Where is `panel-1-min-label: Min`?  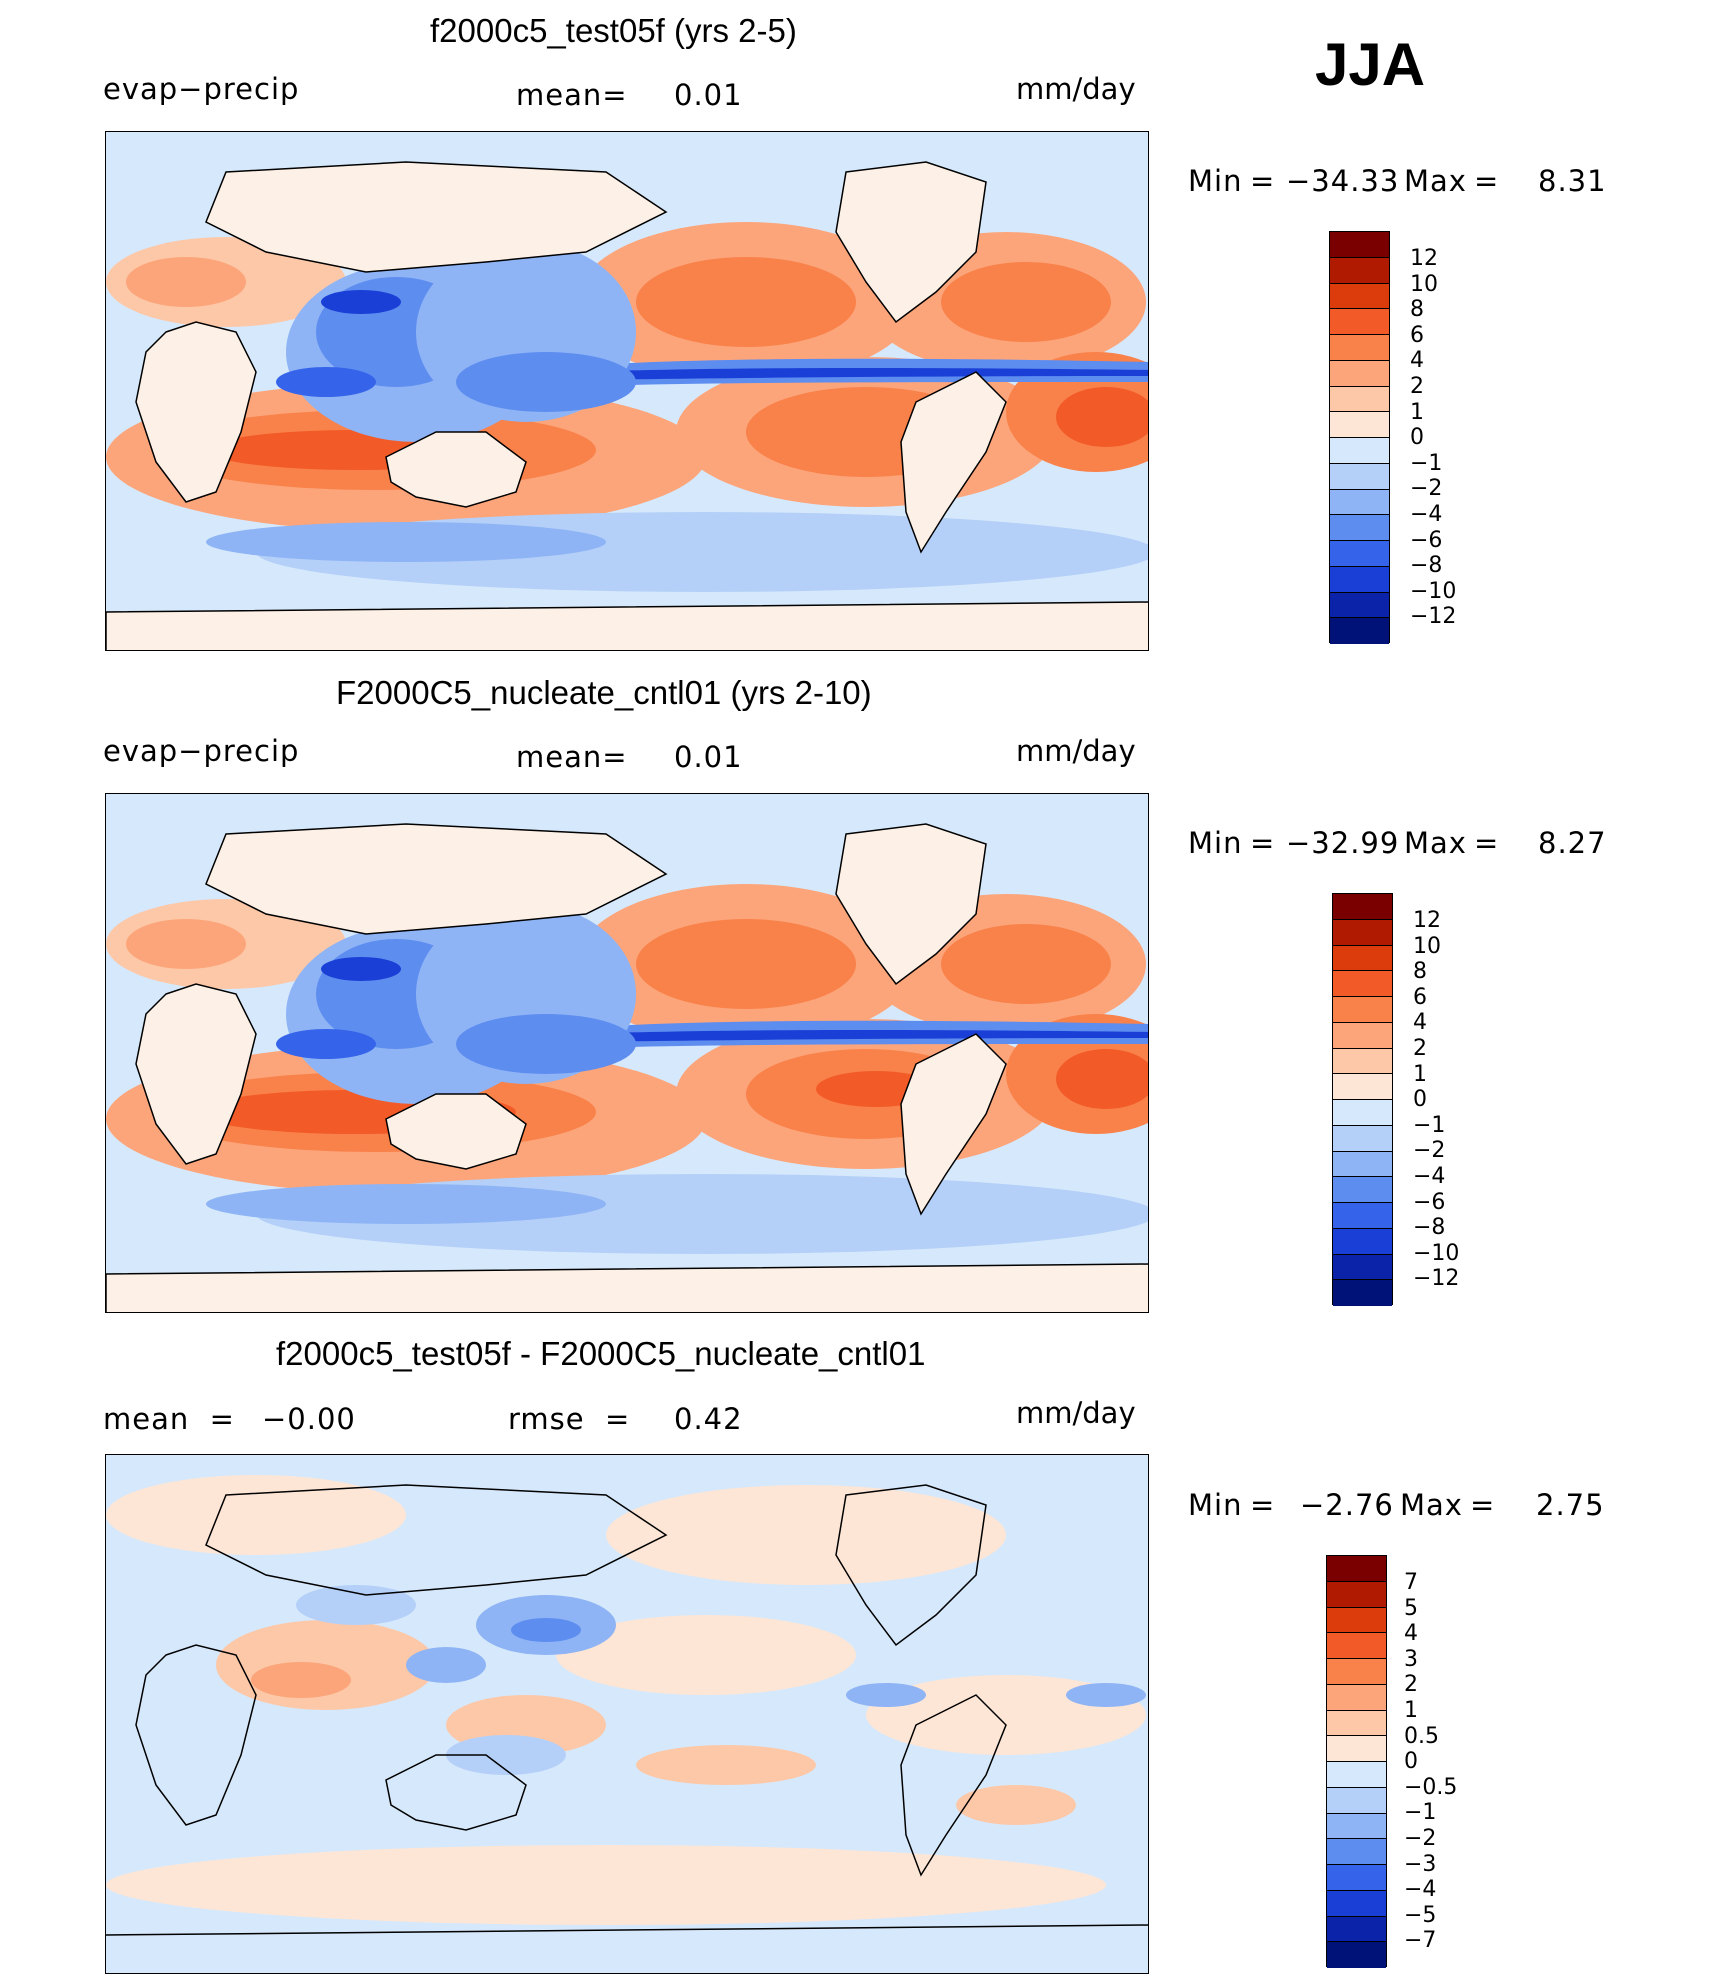 panel-1-min-label: Min is located at coordinates (1215, 181).